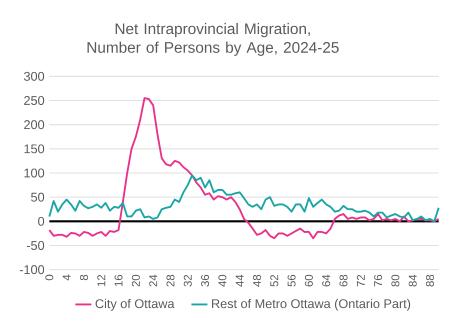 Image resolution: width=450 pixels, height=323 pixels. I want to click on x-tick-label: 12, so click(101, 280).